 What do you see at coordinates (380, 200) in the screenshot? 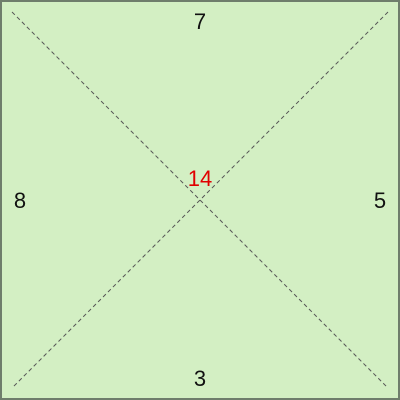
I see `right-number: 5` at bounding box center [380, 200].